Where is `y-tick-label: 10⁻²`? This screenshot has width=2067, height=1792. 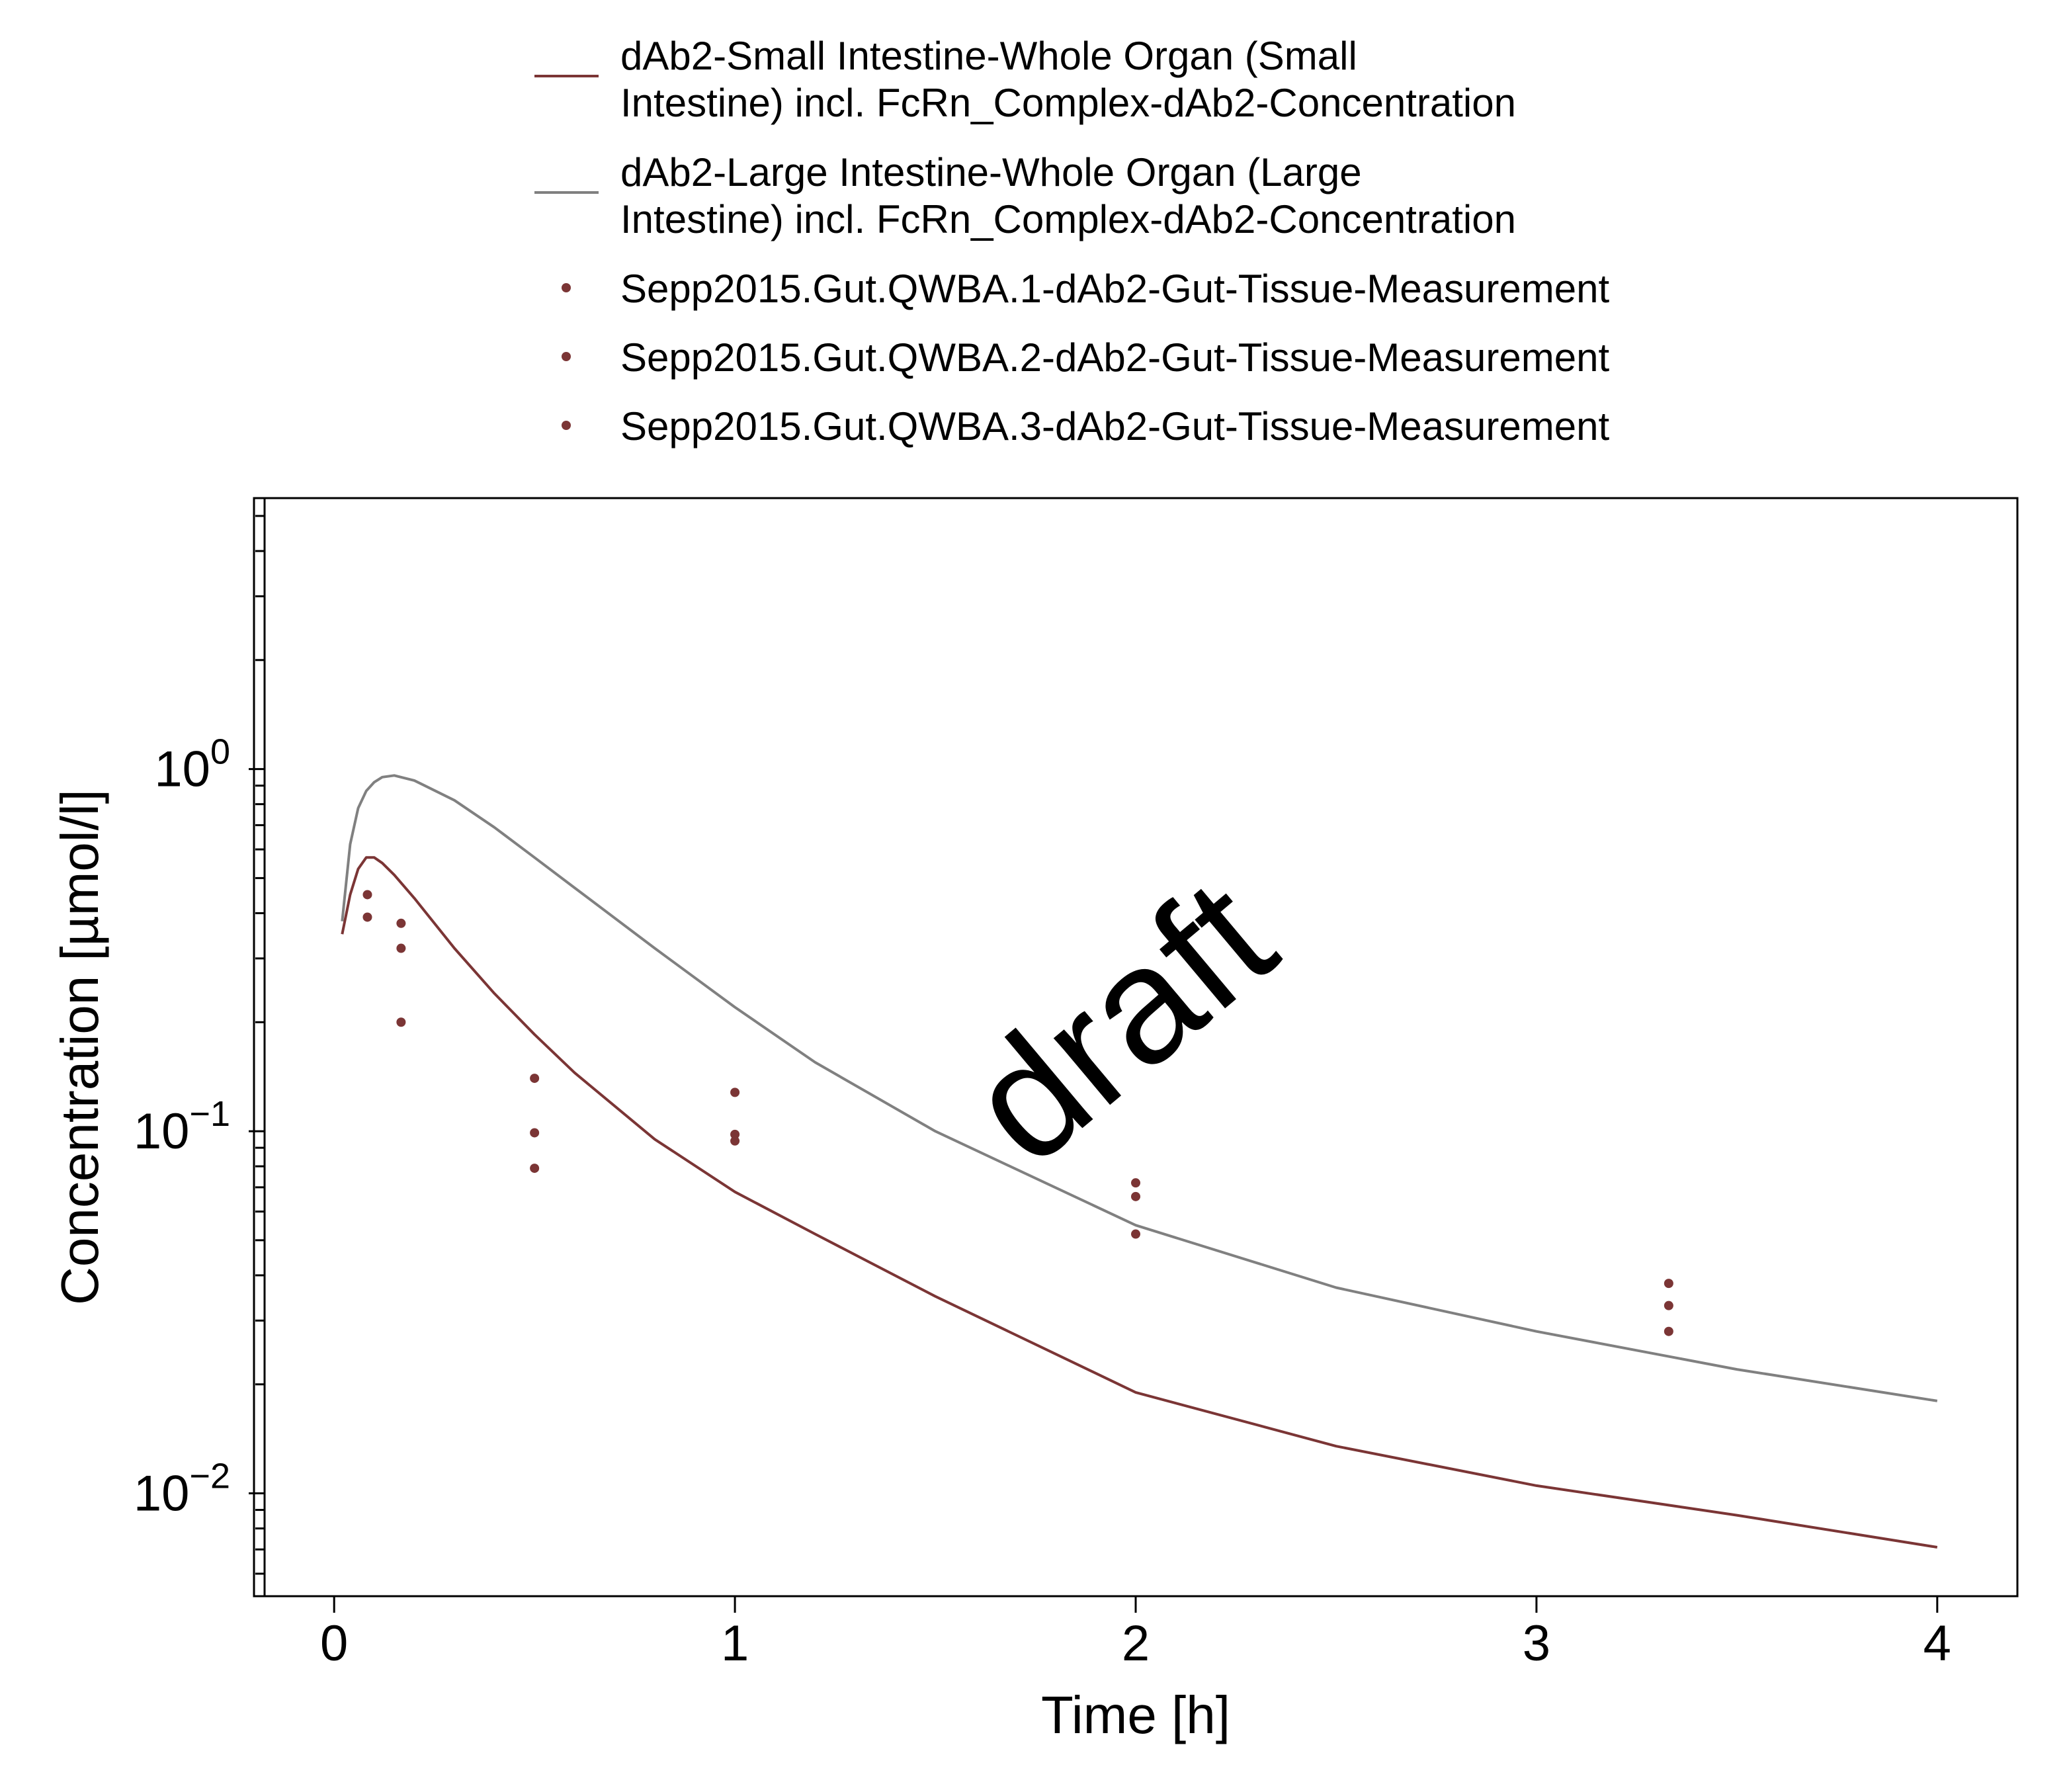 y-tick-label: 10⁻² is located at coordinates (182, 1489).